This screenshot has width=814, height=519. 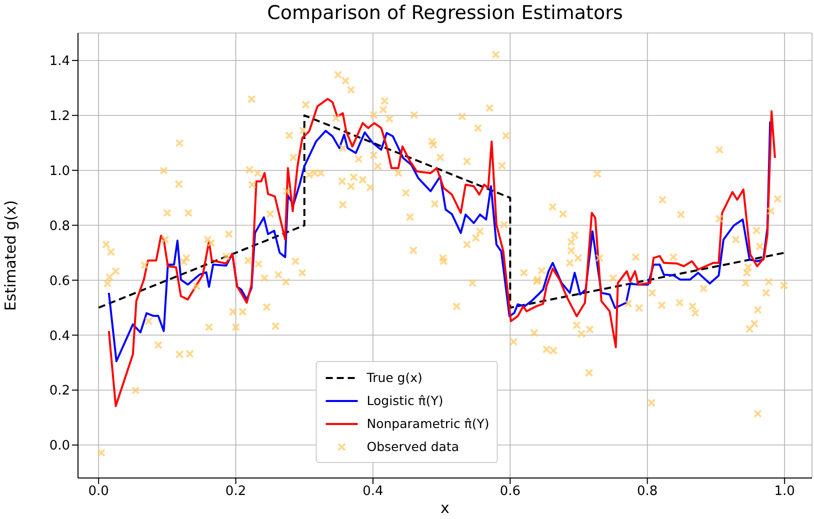 What do you see at coordinates (59, 336) in the screenshot?
I see `y-tick-label: 0.4` at bounding box center [59, 336].